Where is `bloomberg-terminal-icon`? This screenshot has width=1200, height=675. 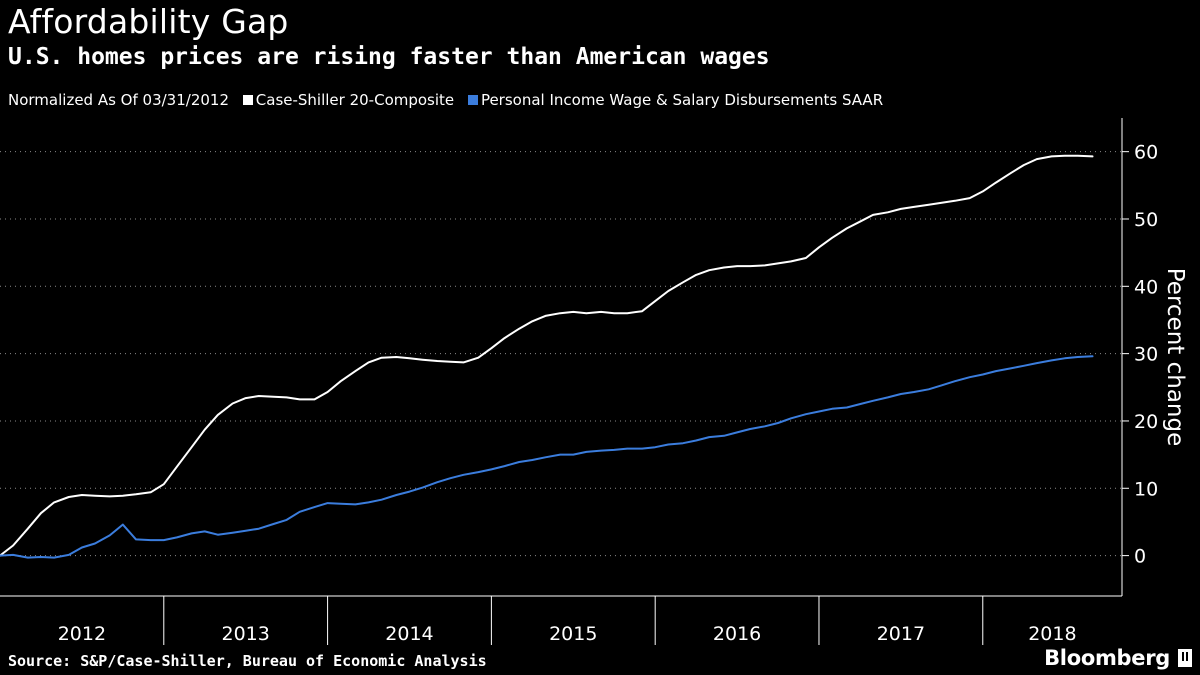 bloomberg-terminal-icon is located at coordinates (1185, 658).